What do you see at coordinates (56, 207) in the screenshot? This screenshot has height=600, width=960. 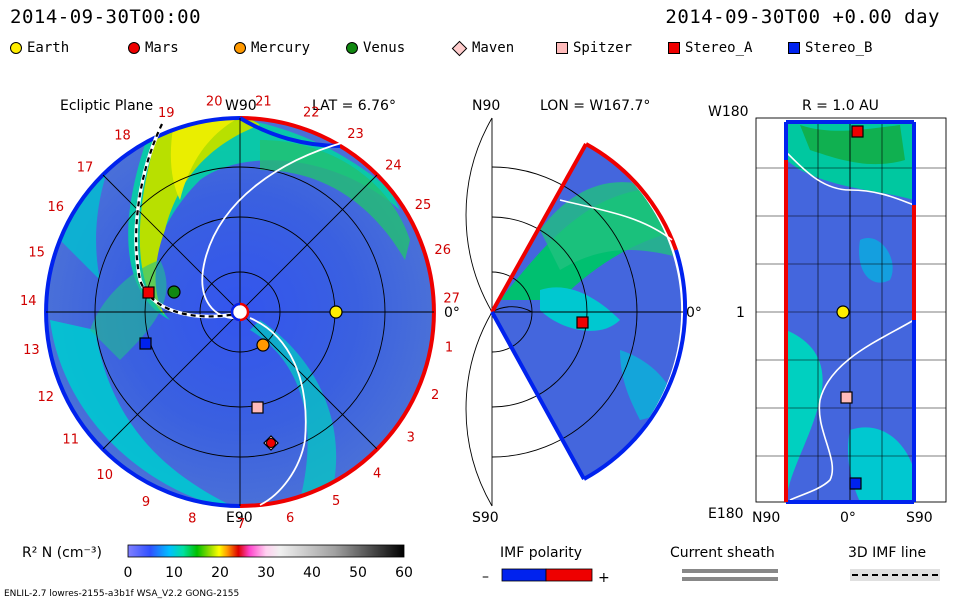 I see `carrington-label: 16` at bounding box center [56, 207].